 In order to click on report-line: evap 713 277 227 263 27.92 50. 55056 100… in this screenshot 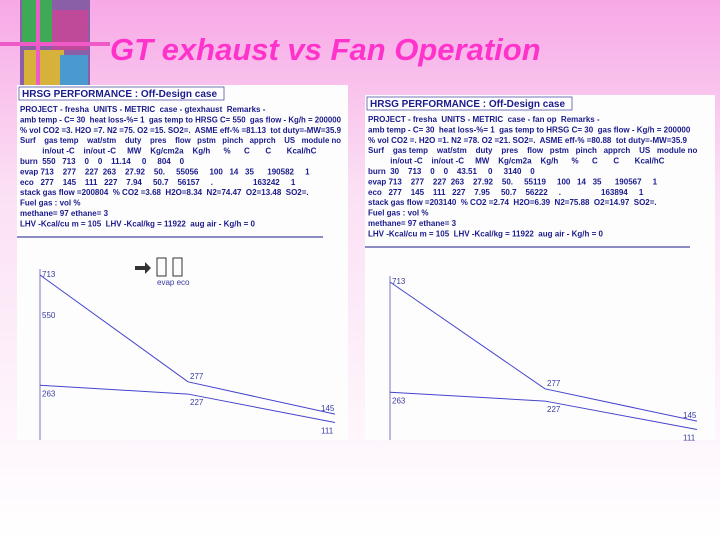, I will do `click(165, 171)`.